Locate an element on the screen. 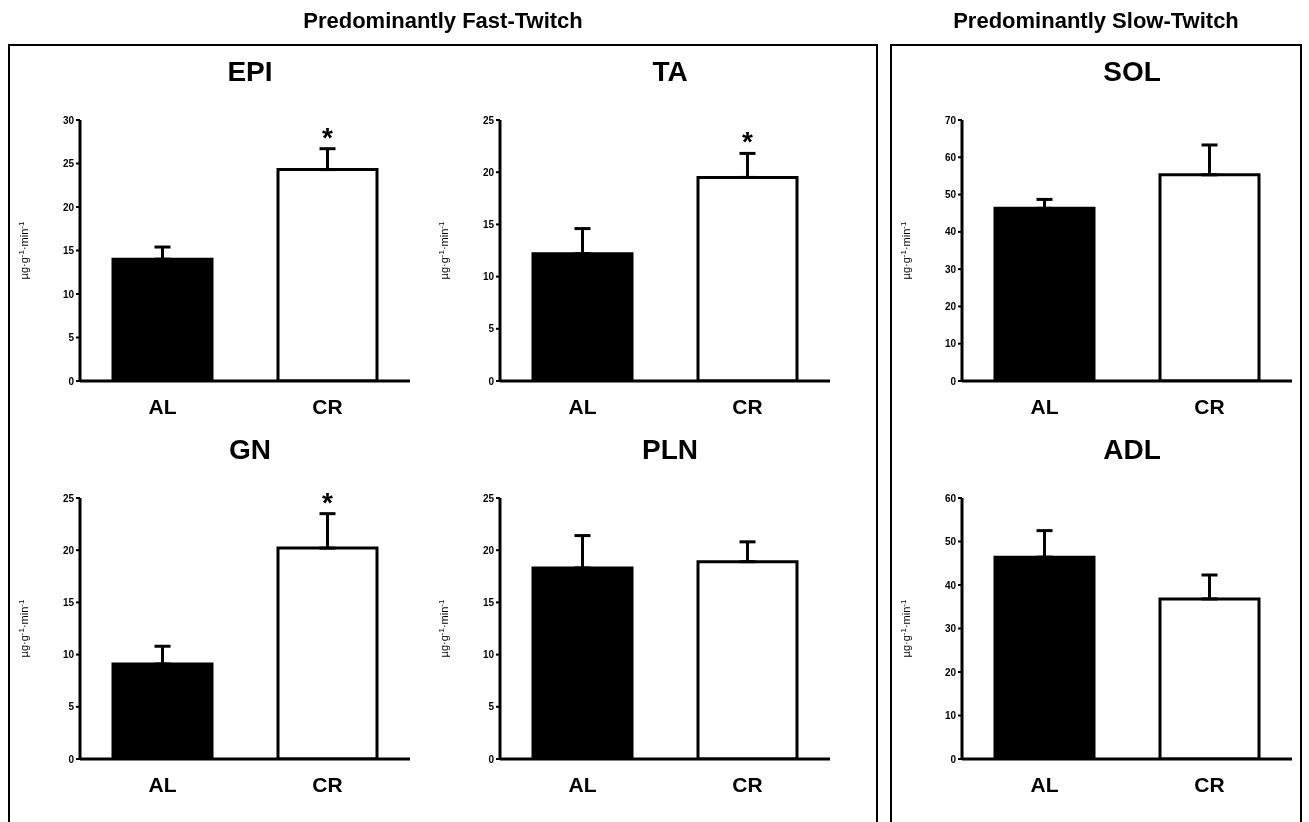  chart-title: TA is located at coordinates (670, 72).